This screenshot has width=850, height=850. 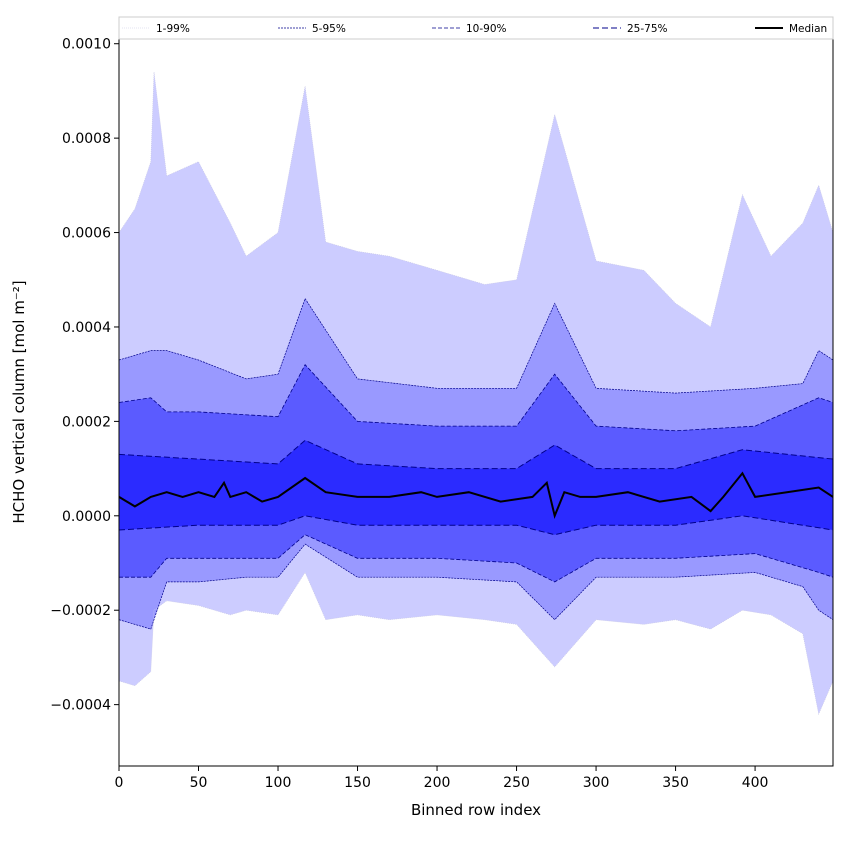 I want to click on y-axis-label: HCHO vertical column [mol m⁻²], so click(x=19, y=401).